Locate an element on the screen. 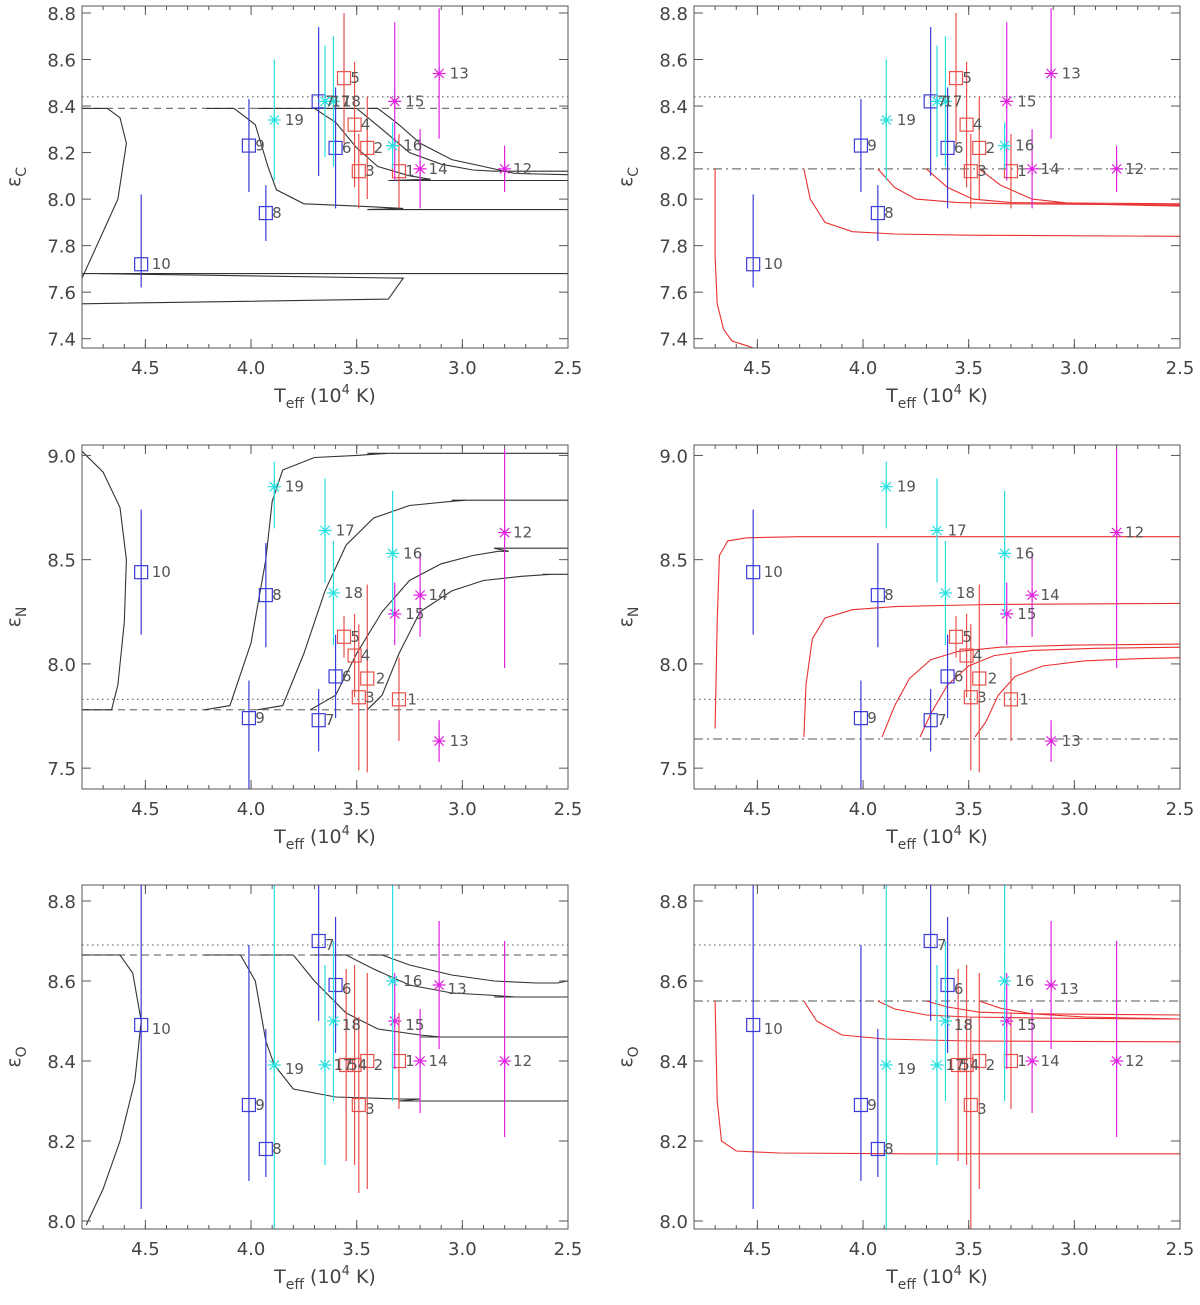 This screenshot has width=1200, height=1305. x-axis-label-part: T is located at coordinates (891, 837).